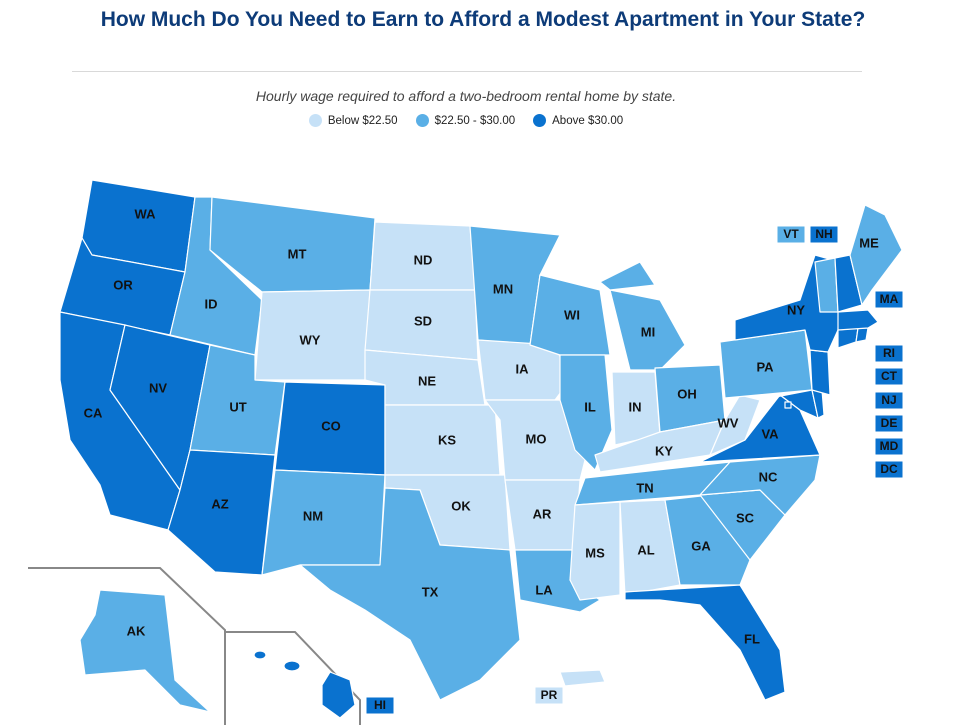  I want to click on state-ms, so click(595, 551).